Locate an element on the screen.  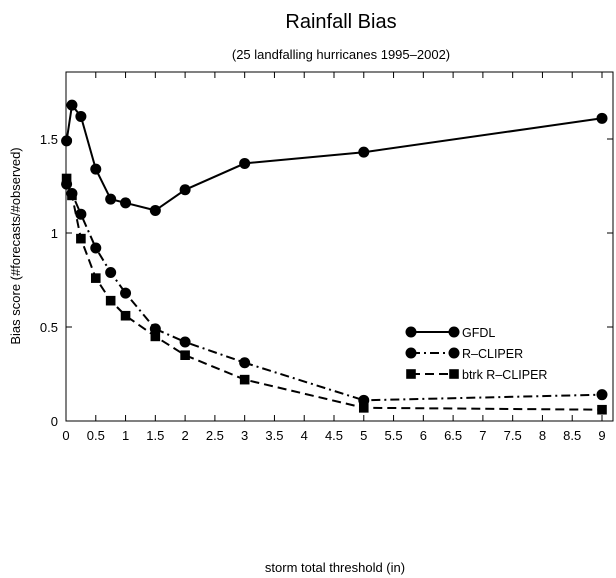
x-axis-label: storm total threshold (in) is located at coordinates (335, 567).